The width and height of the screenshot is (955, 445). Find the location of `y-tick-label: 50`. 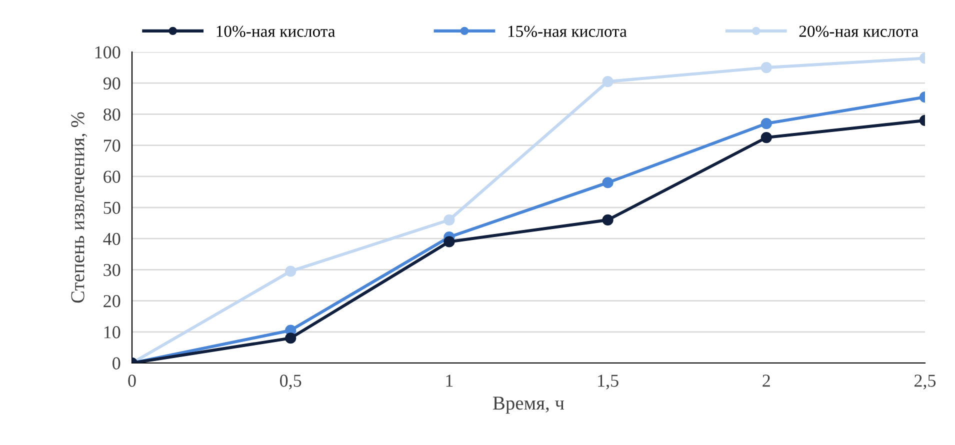

y-tick-label: 50 is located at coordinates (112, 208).